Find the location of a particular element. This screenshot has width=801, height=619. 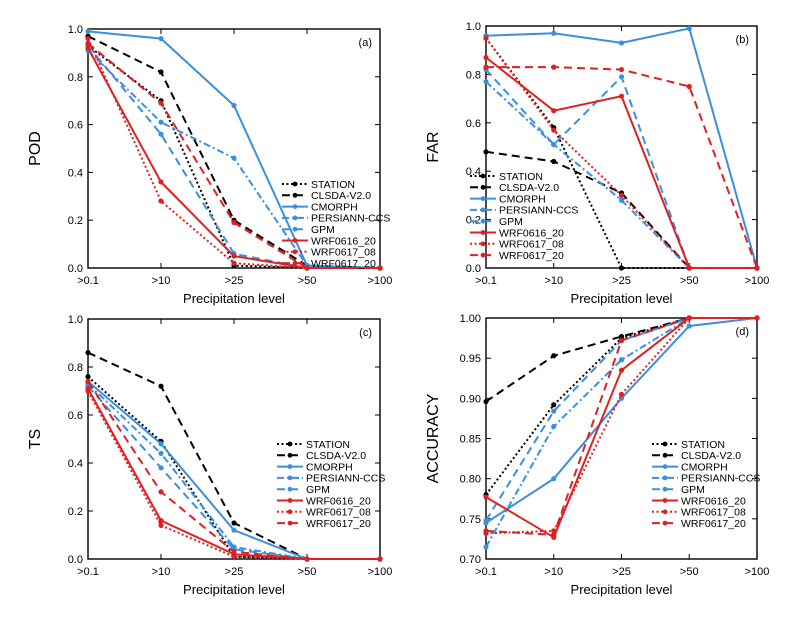

plot-frame is located at coordinates (234, 148).